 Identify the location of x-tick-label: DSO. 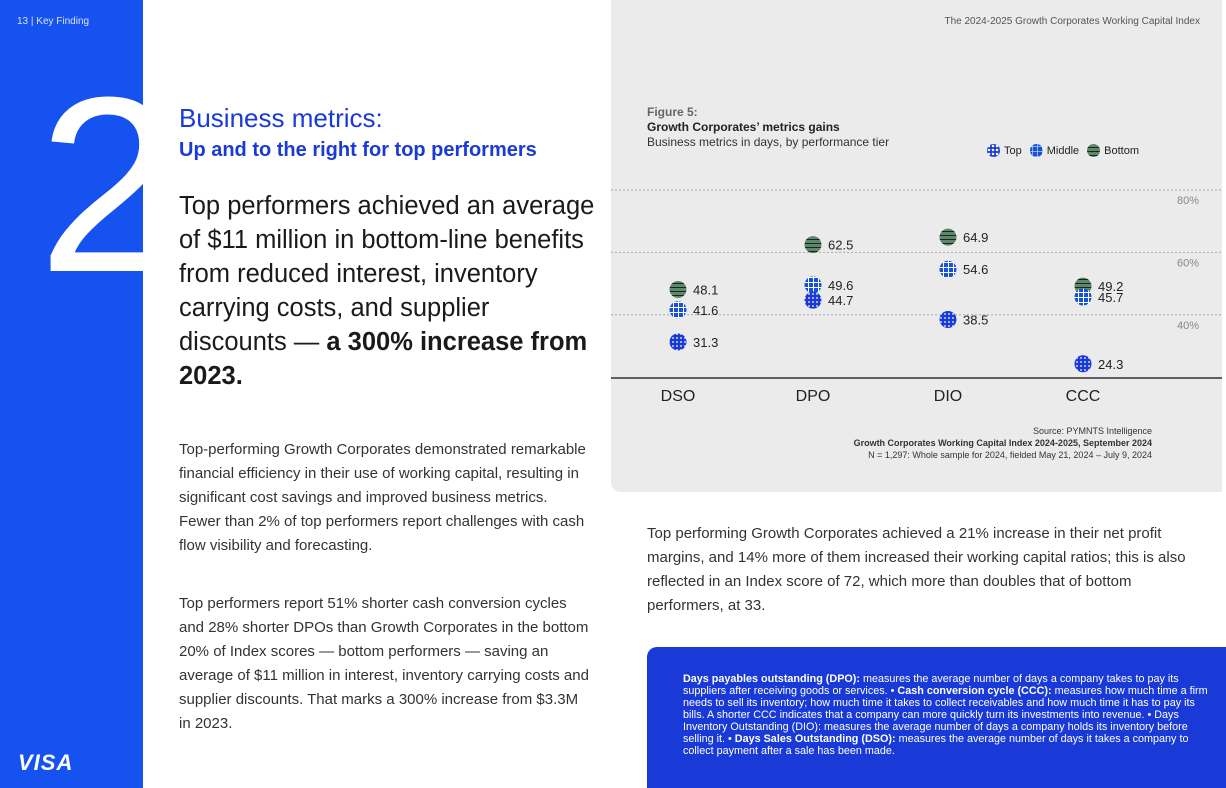
(678, 396).